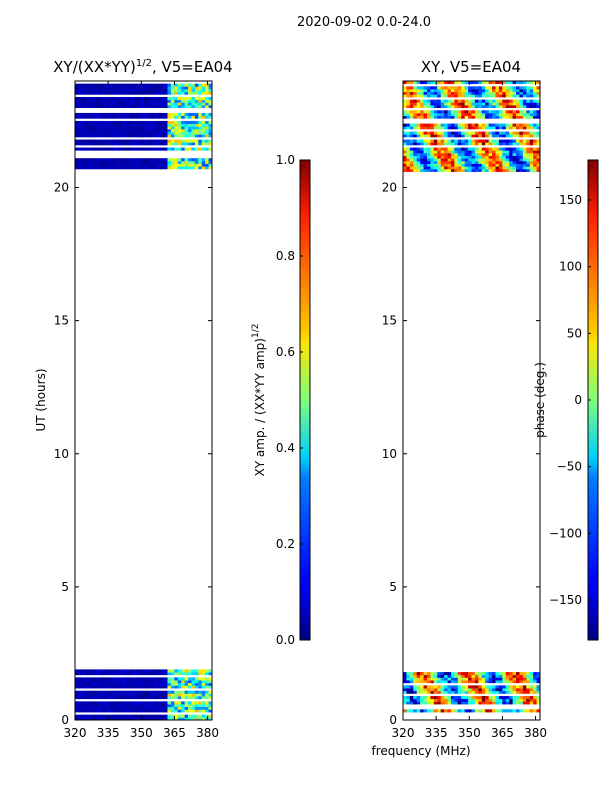  What do you see at coordinates (389, 188) in the screenshot?
I see `y-tick-label: 20` at bounding box center [389, 188].